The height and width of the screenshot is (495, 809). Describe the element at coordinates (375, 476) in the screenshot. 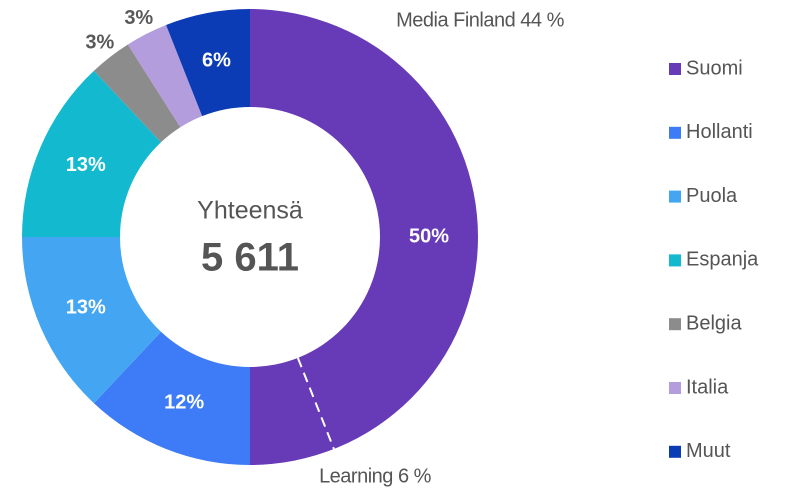

I see `annotation: Learning 6 %` at that location.